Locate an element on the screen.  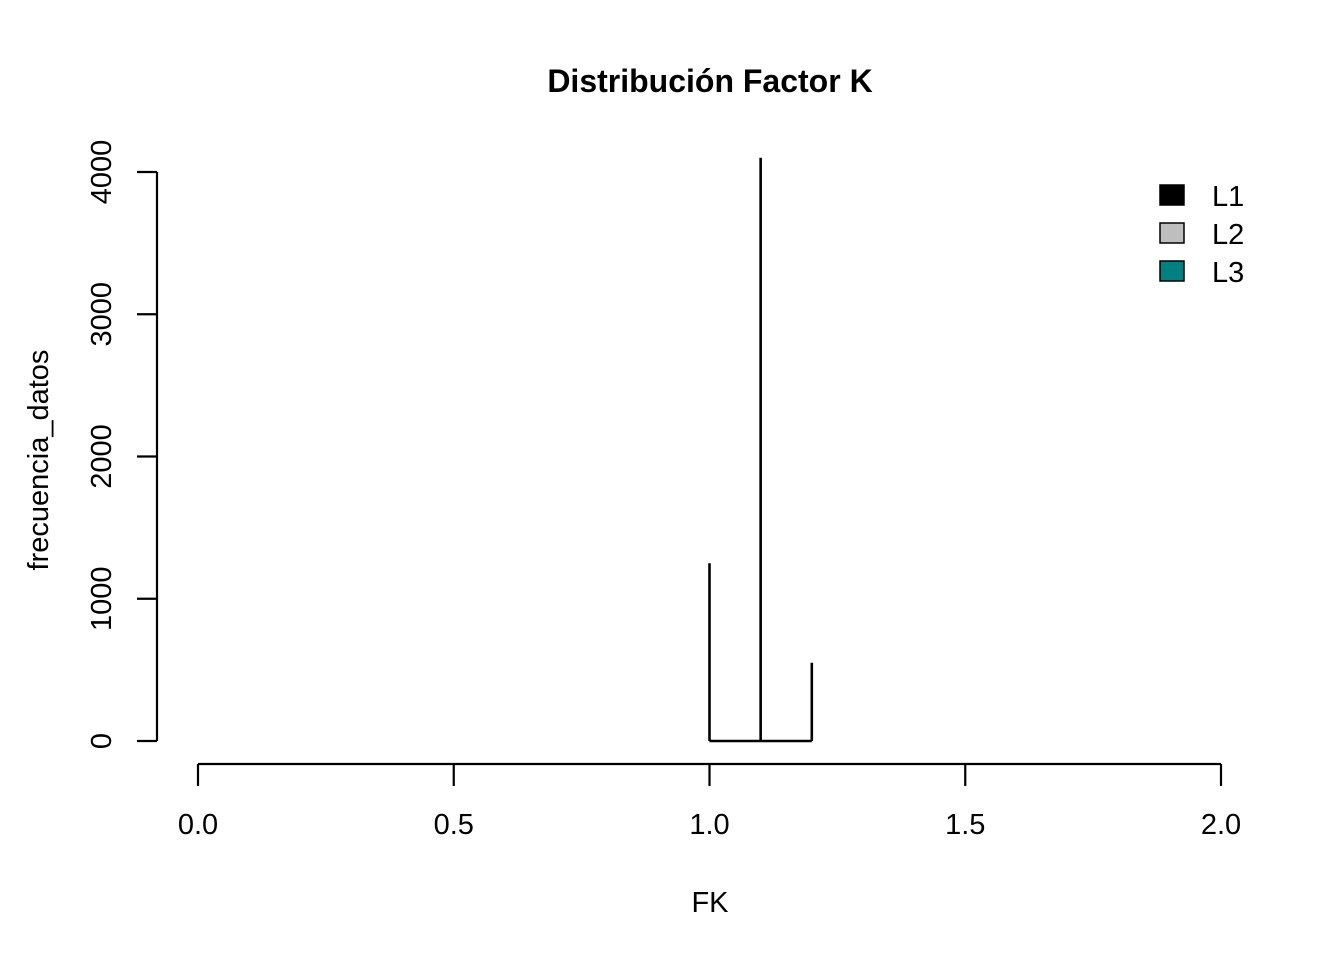
y-axis: 0 1000 2000 3000 4000 is located at coordinates (122, 444).